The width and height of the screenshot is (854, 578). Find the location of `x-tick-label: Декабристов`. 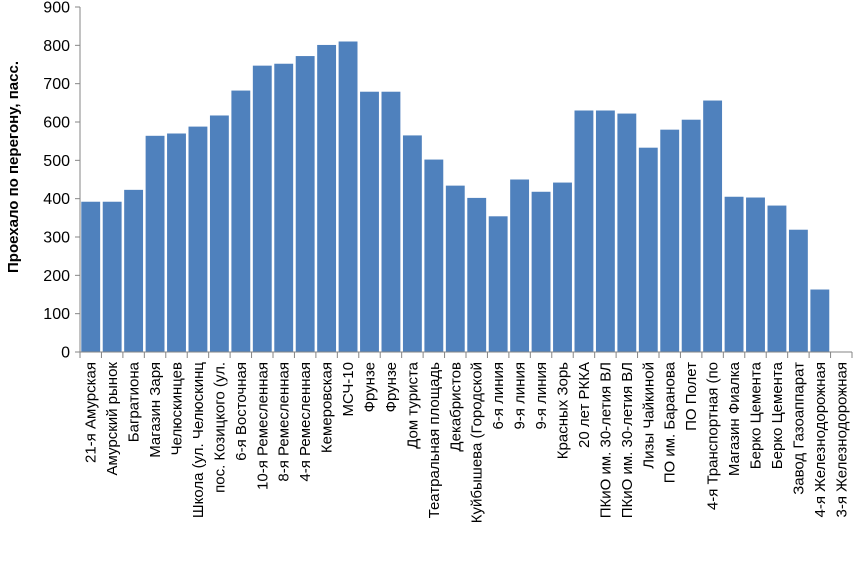

x-tick-label: Декабристов is located at coordinates (455, 407).